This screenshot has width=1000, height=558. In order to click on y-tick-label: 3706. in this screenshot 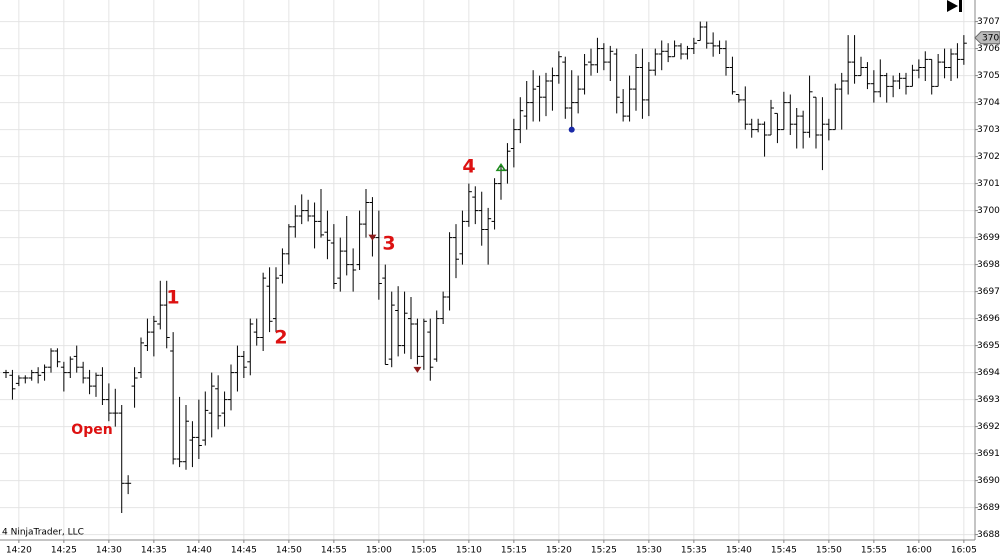, I will do `click(988, 49)`.